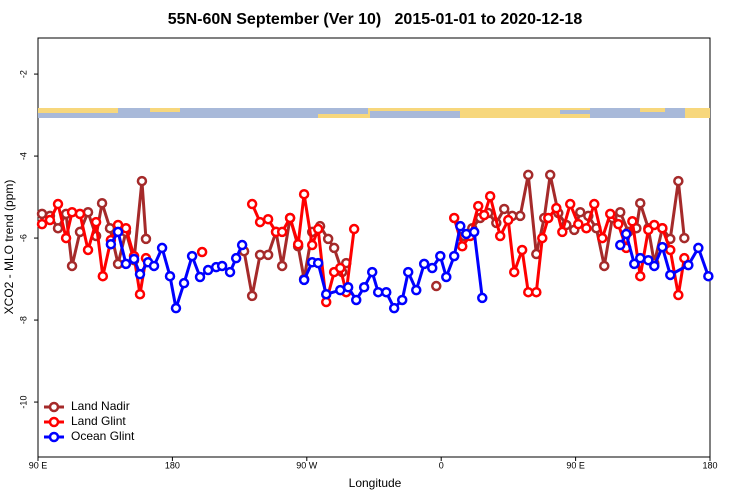 The image size is (750, 500). What do you see at coordinates (38, 465) in the screenshot?
I see `x-tick-label: 90 E` at bounding box center [38, 465].